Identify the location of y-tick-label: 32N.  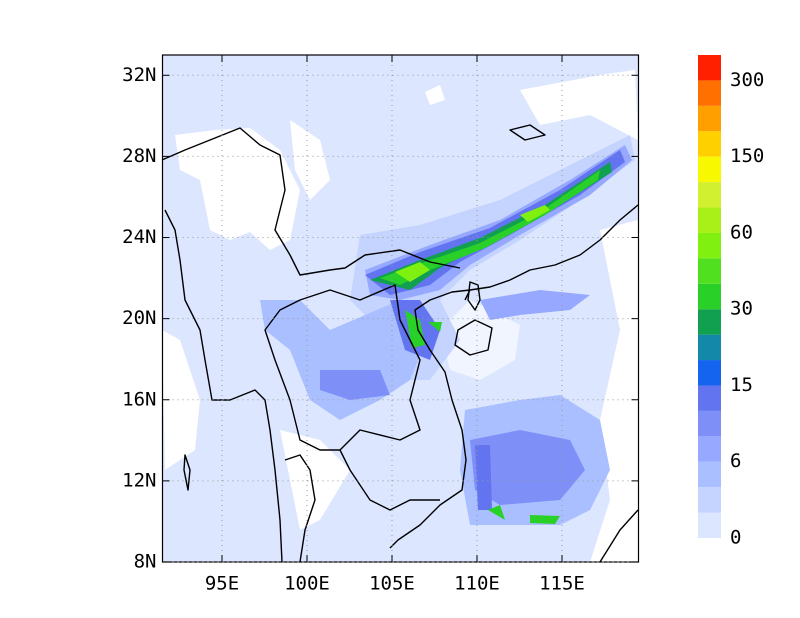
(139, 75).